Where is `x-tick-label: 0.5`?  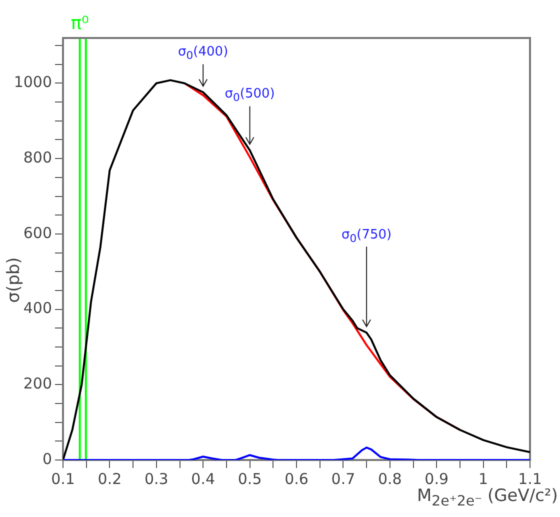
x-tick-label: 0.5 is located at coordinates (250, 479).